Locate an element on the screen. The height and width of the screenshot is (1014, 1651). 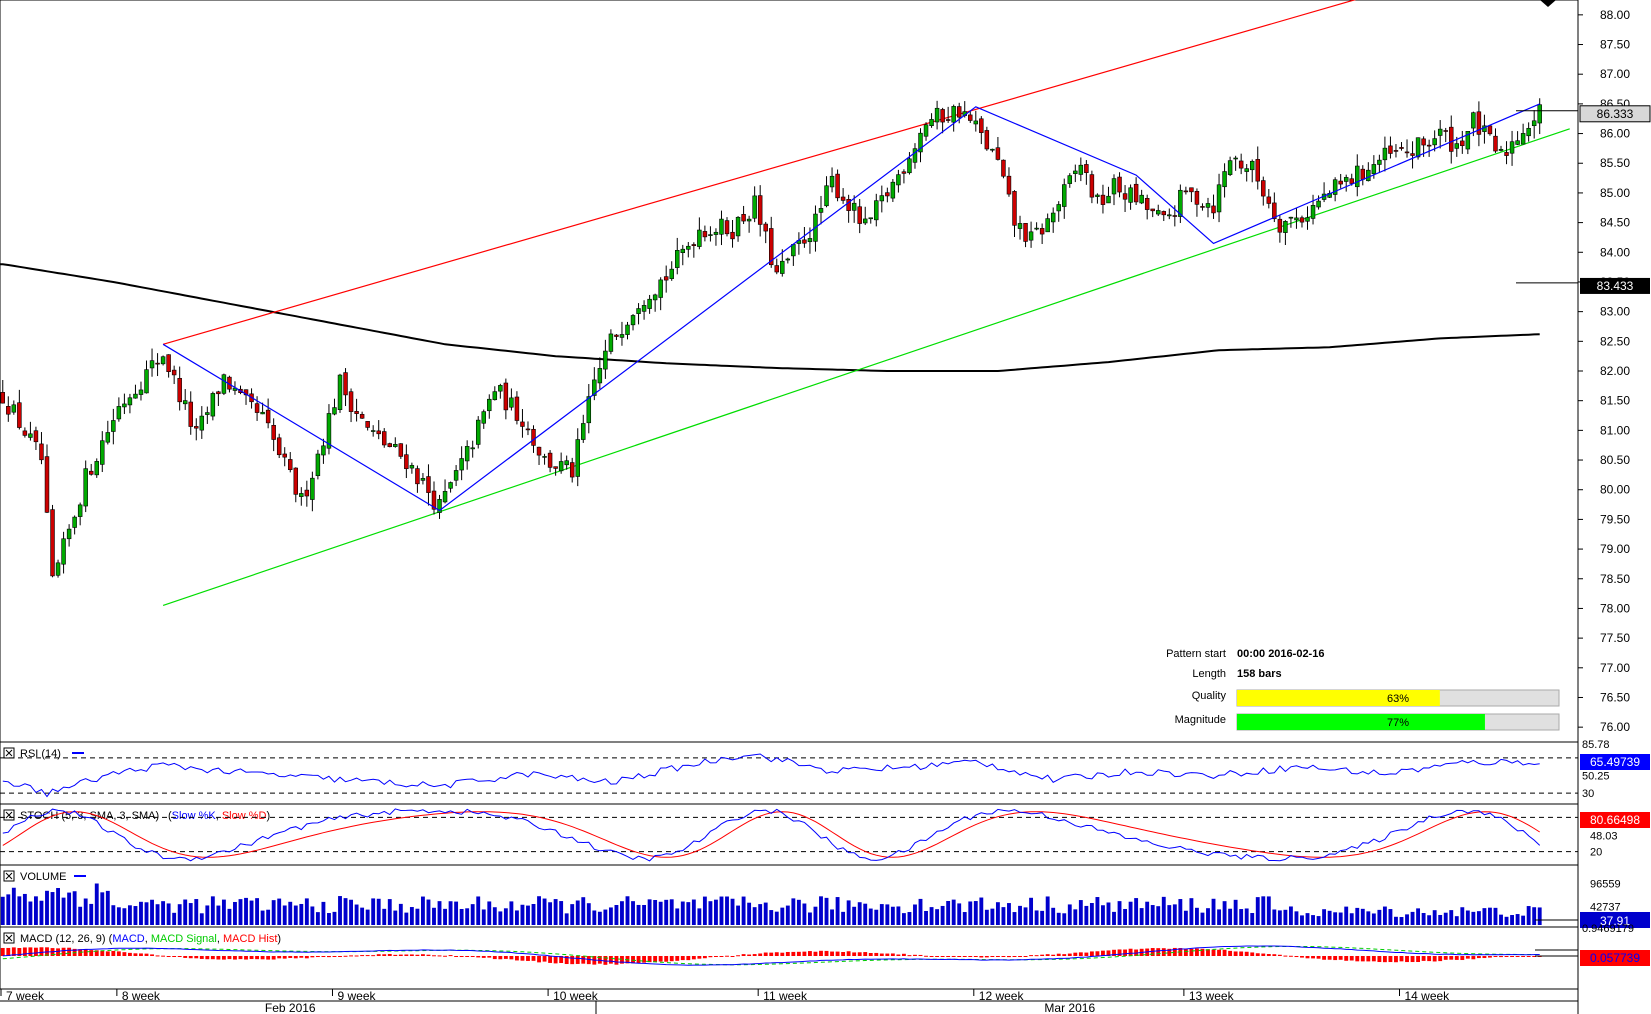
volume-label: VOLUME is located at coordinates (43, 877).